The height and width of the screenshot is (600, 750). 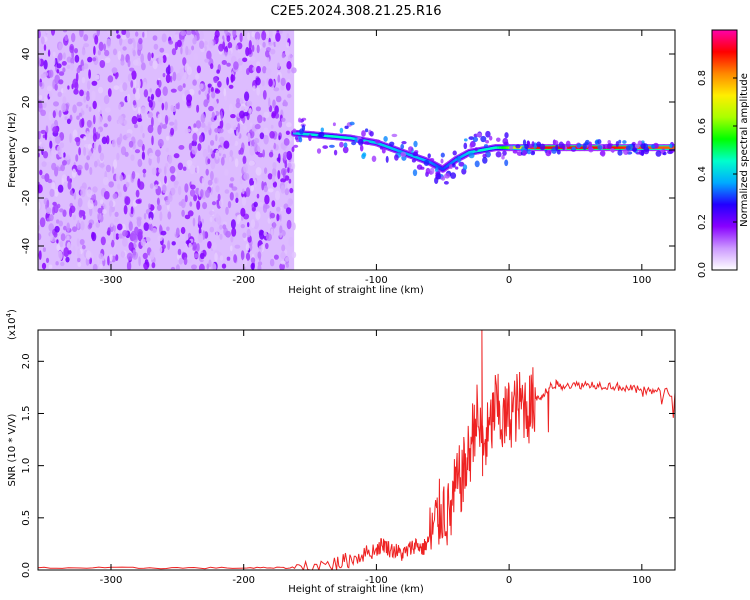 What do you see at coordinates (744, 150) in the screenshot?
I see `colorbar-label: Normalized spectral amplitude` at bounding box center [744, 150].